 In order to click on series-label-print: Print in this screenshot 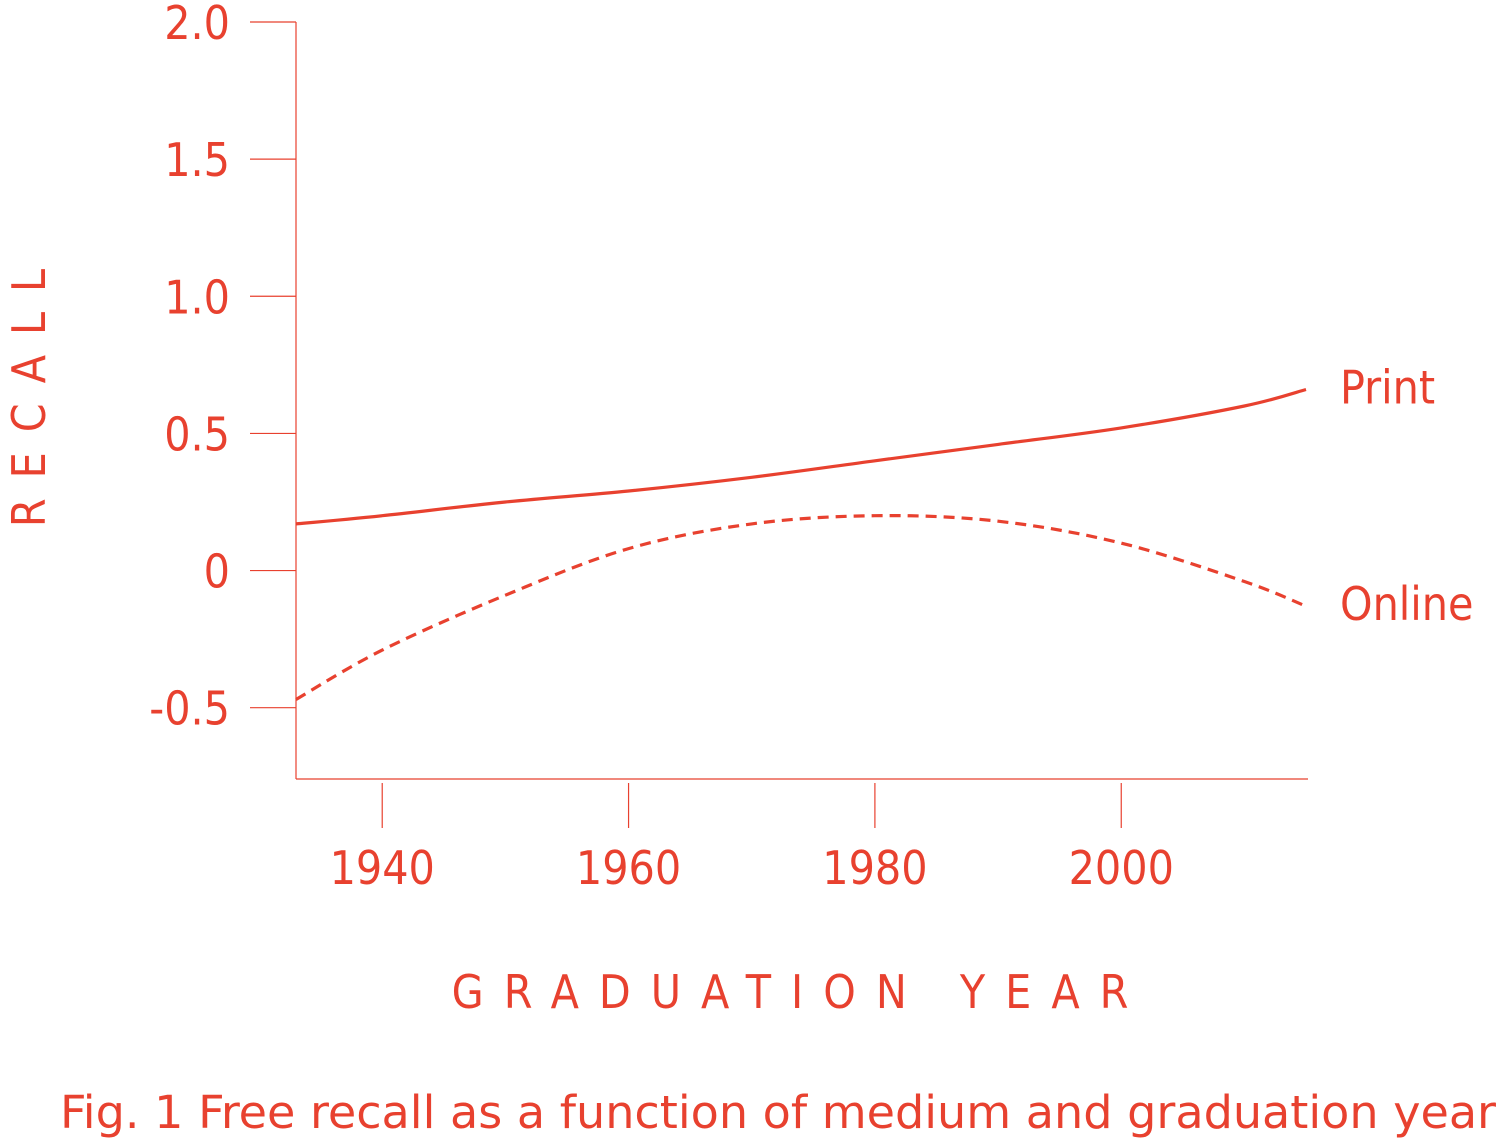, I will do `click(1387, 388)`.